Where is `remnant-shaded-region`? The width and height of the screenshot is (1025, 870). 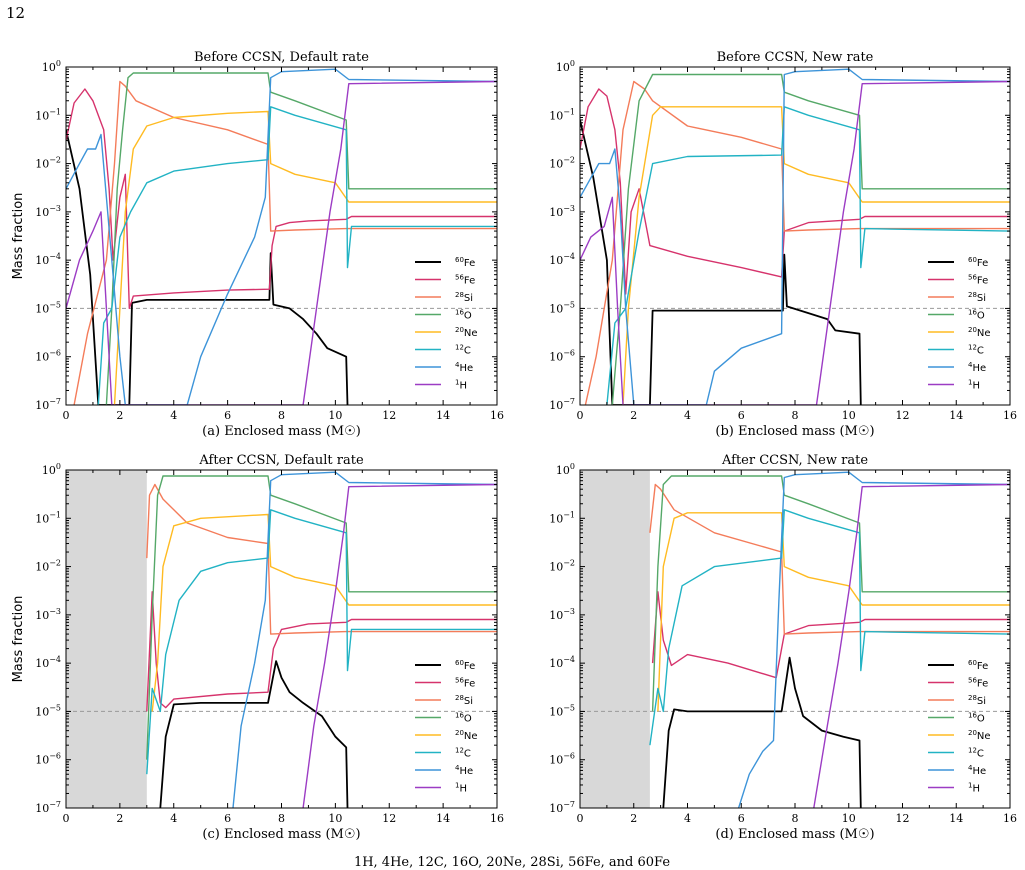 remnant-shaded-region is located at coordinates (615, 639).